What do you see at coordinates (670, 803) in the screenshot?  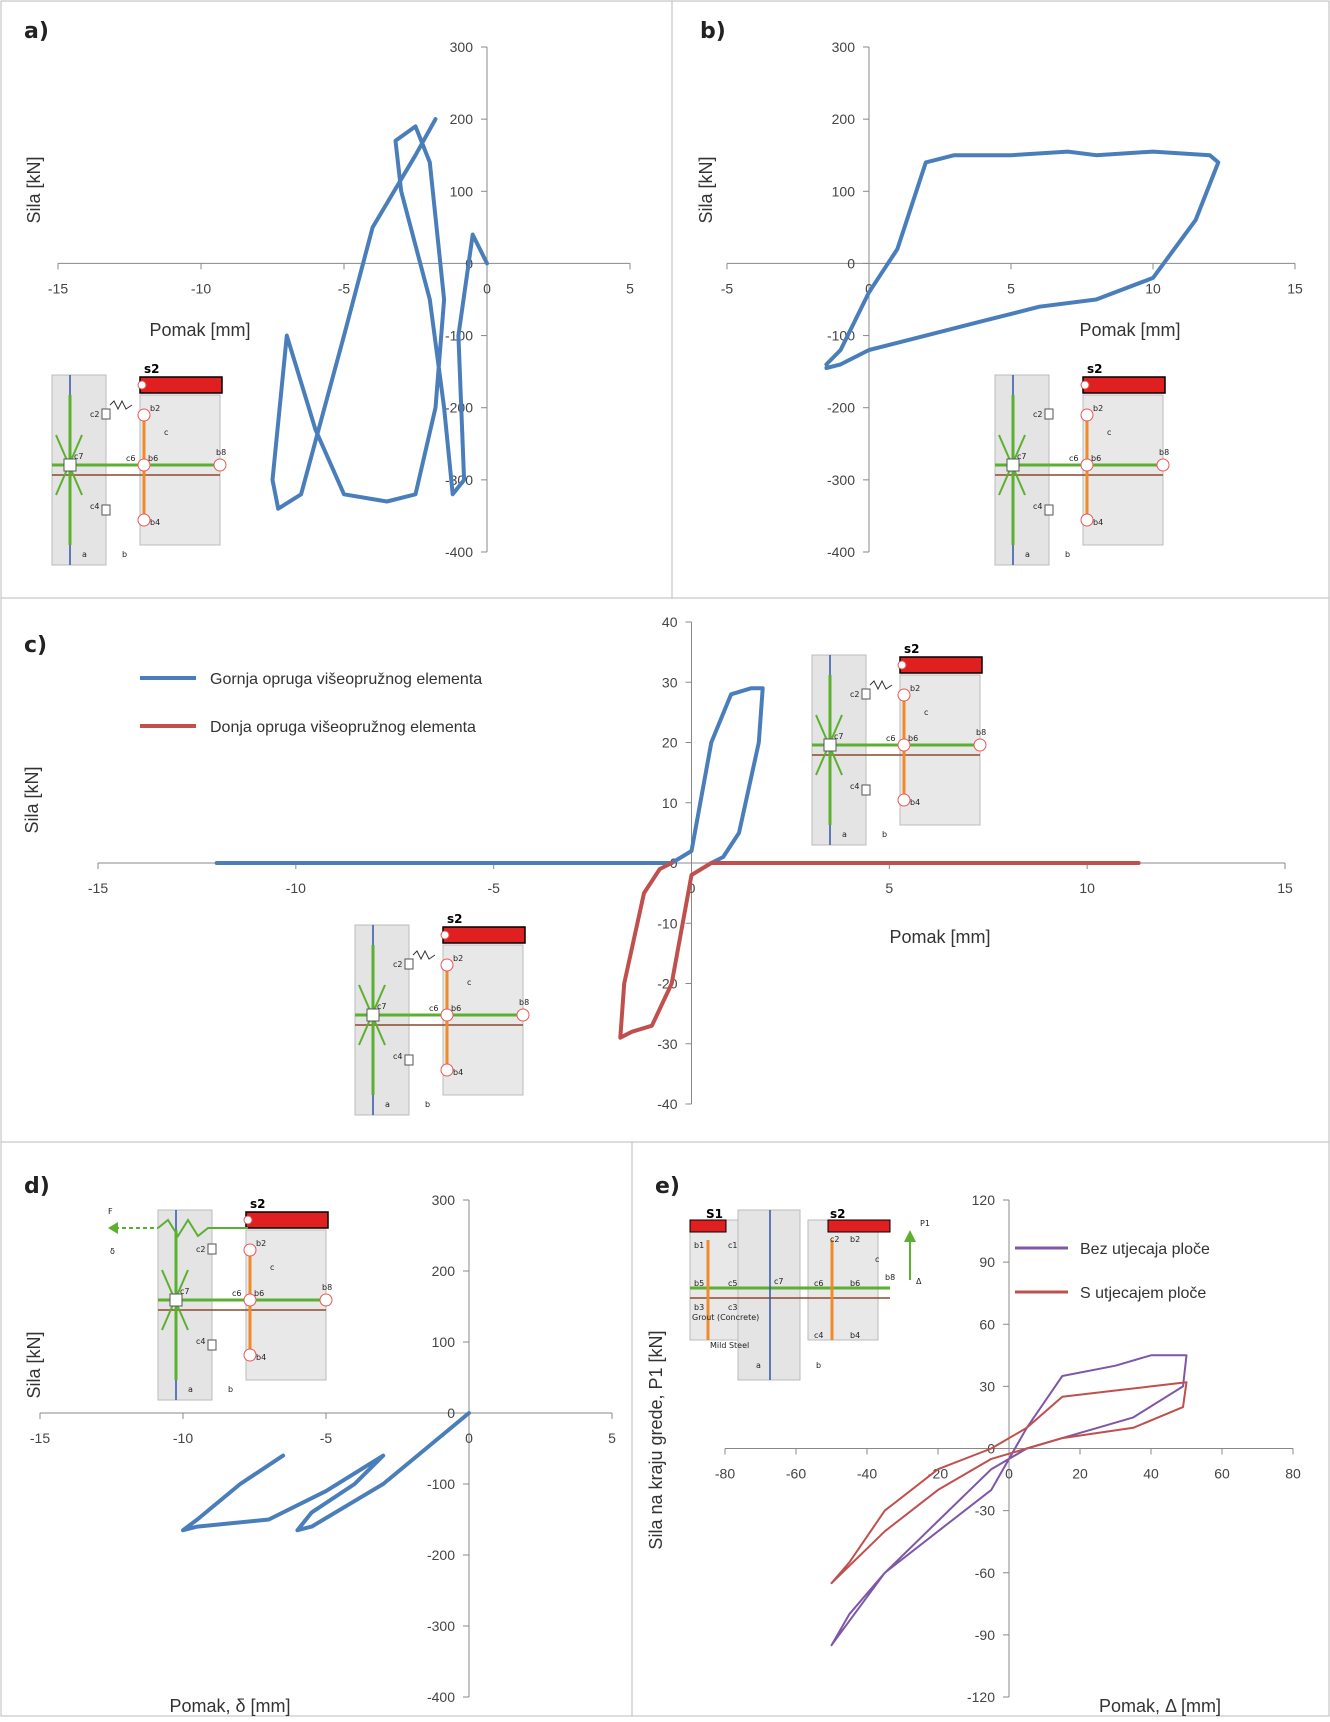 I see `y-tick-label: 10` at bounding box center [670, 803].